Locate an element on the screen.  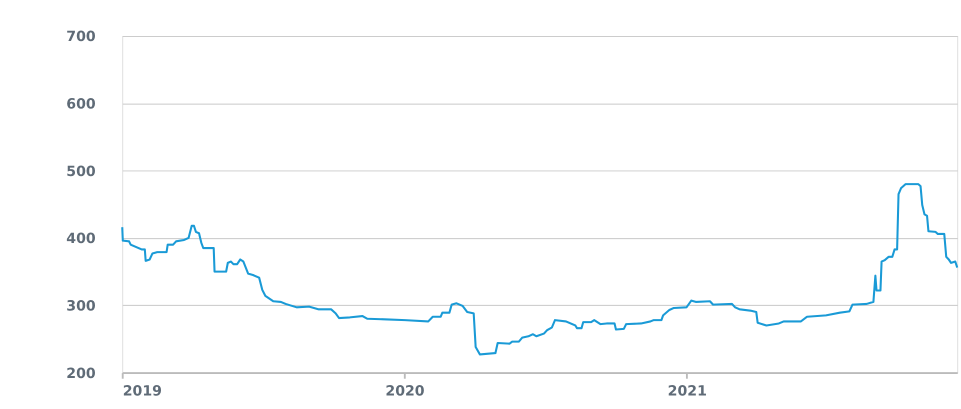
y-tick-label: 200 is located at coordinates (81, 374).